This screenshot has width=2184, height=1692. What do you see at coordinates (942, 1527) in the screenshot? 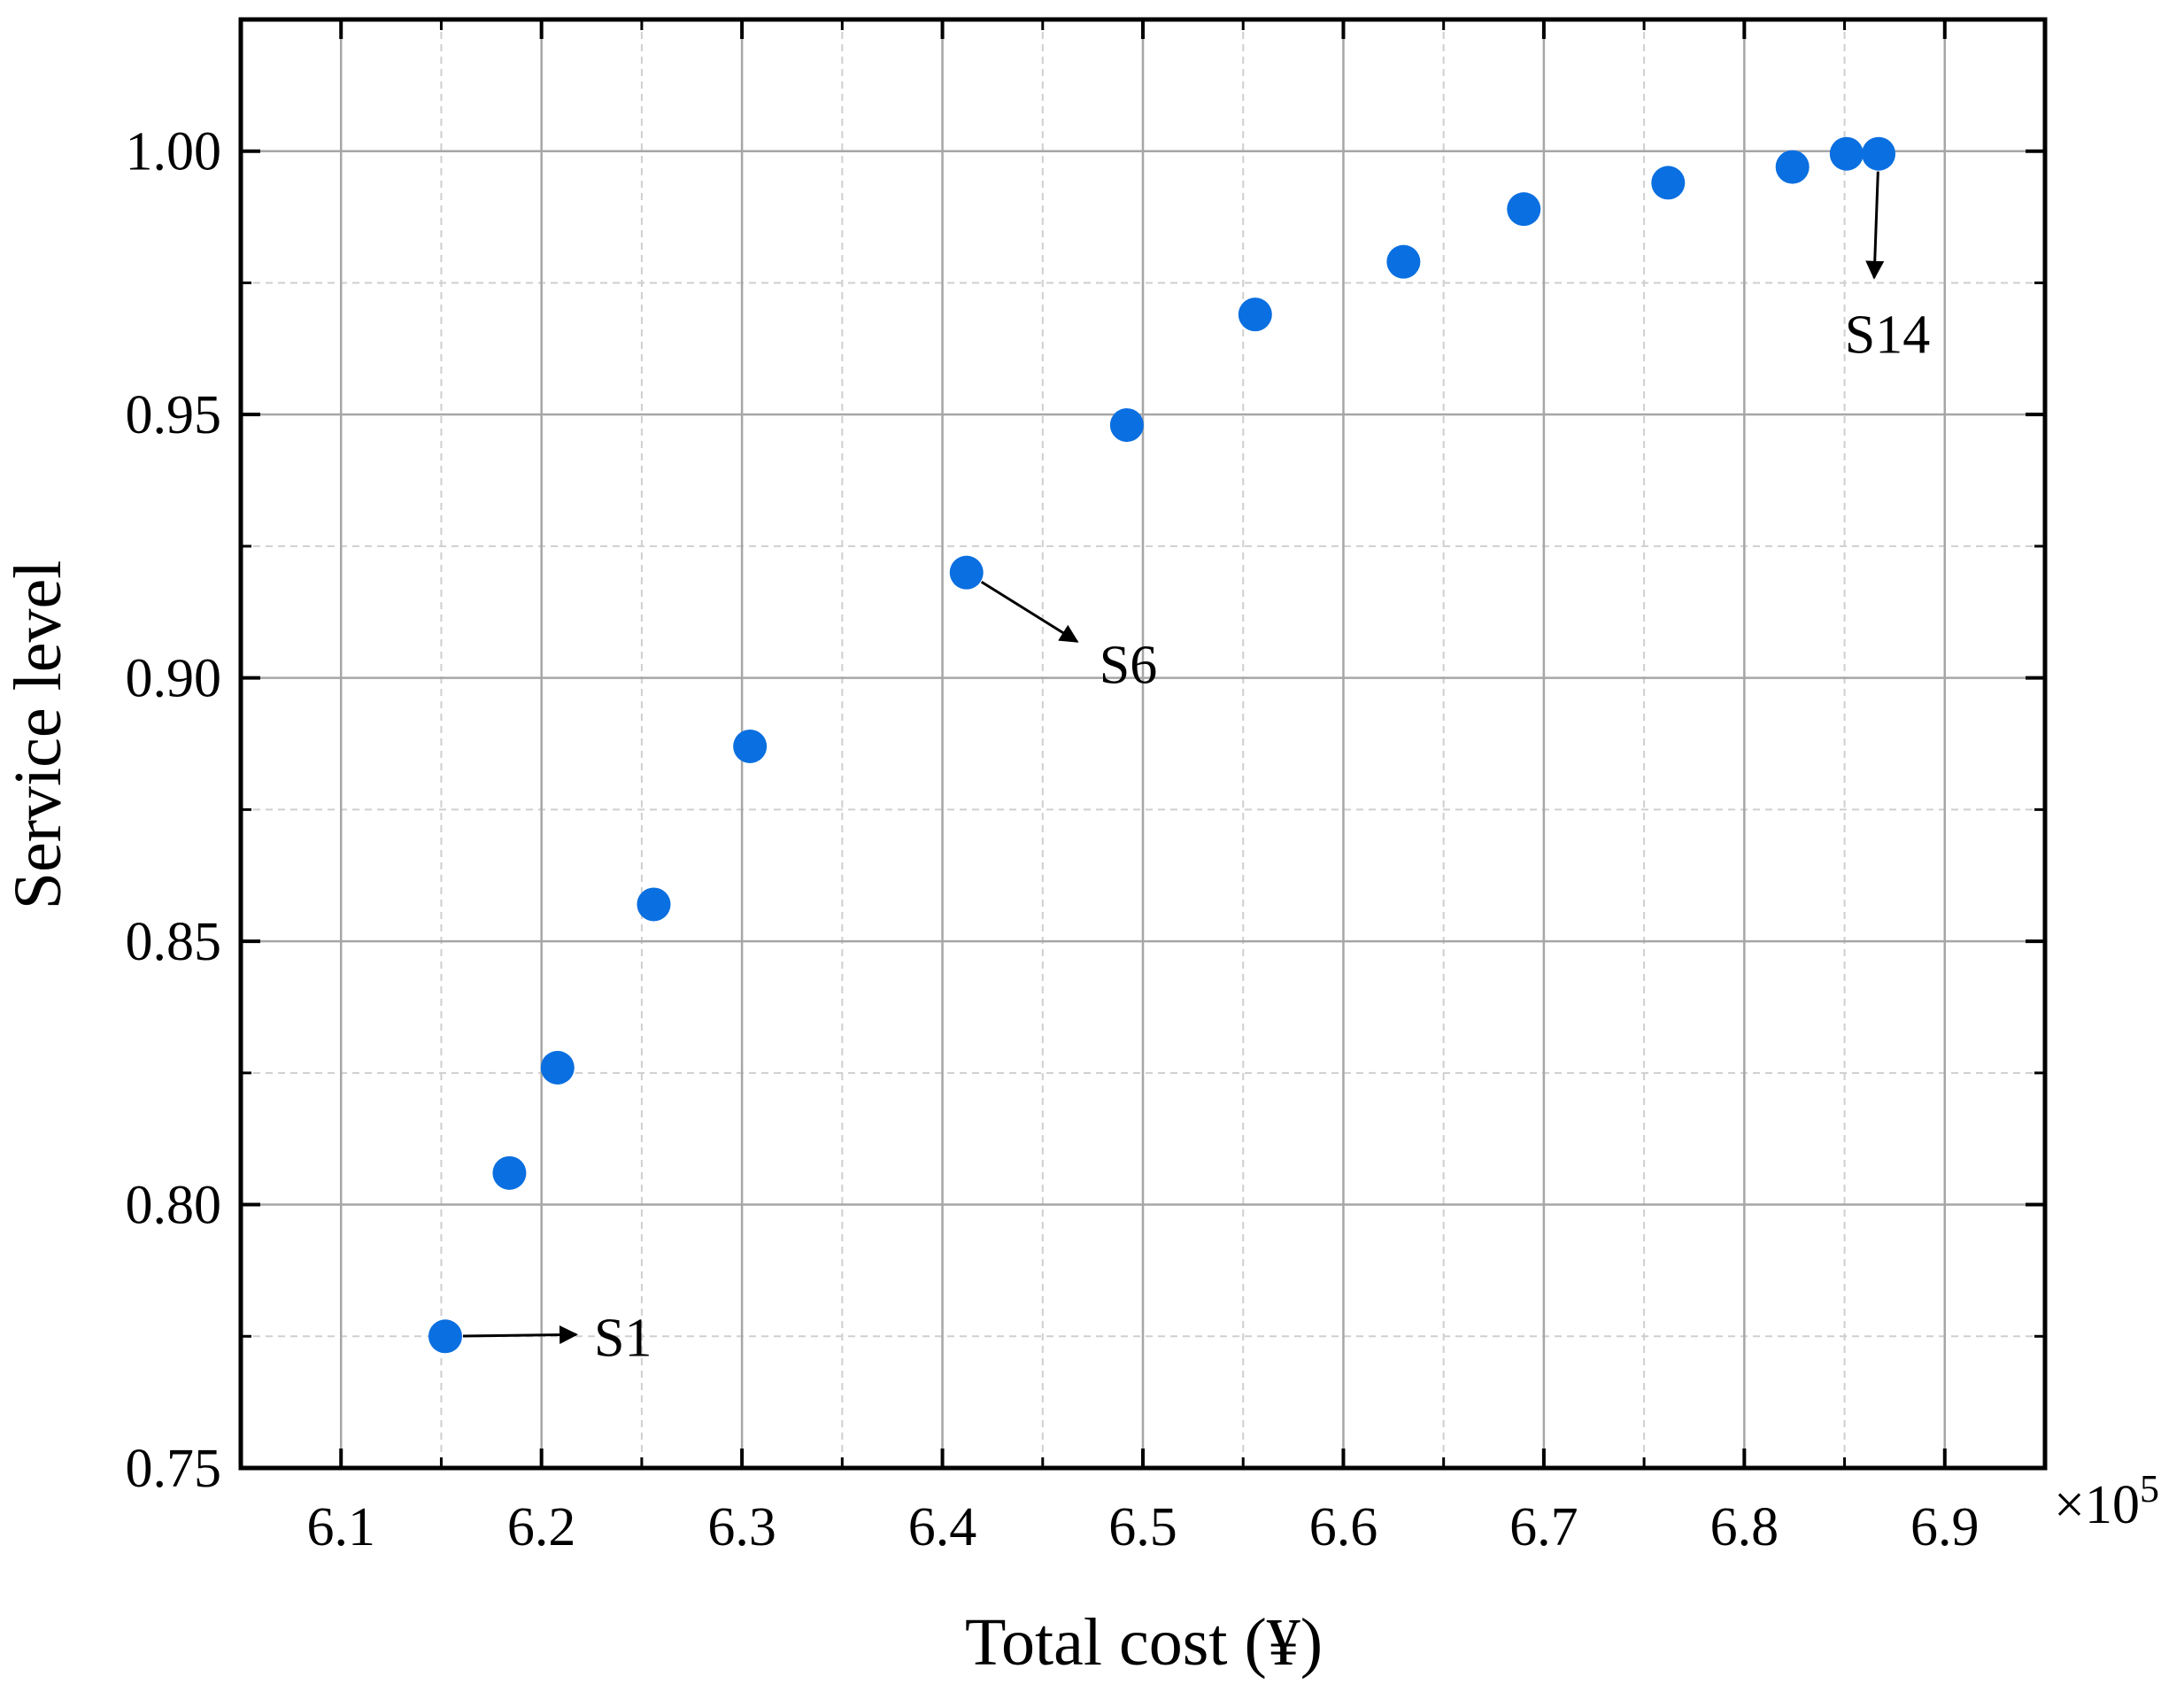
I see `x-tick-label: 6.4` at bounding box center [942, 1527].